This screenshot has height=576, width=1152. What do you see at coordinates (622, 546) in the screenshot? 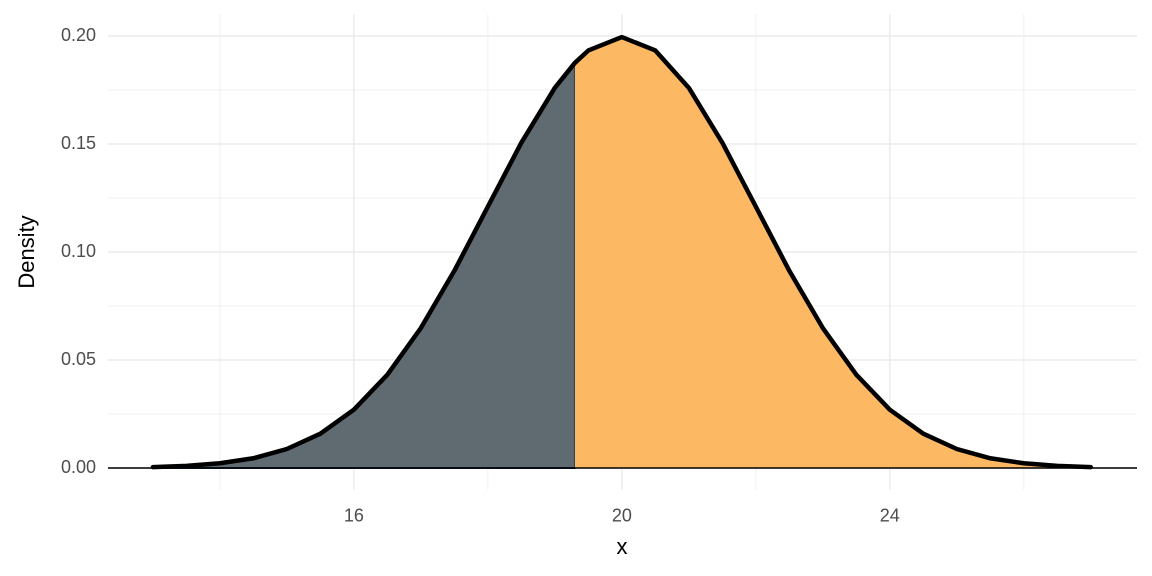
I see `x-axis-title: x` at bounding box center [622, 546].